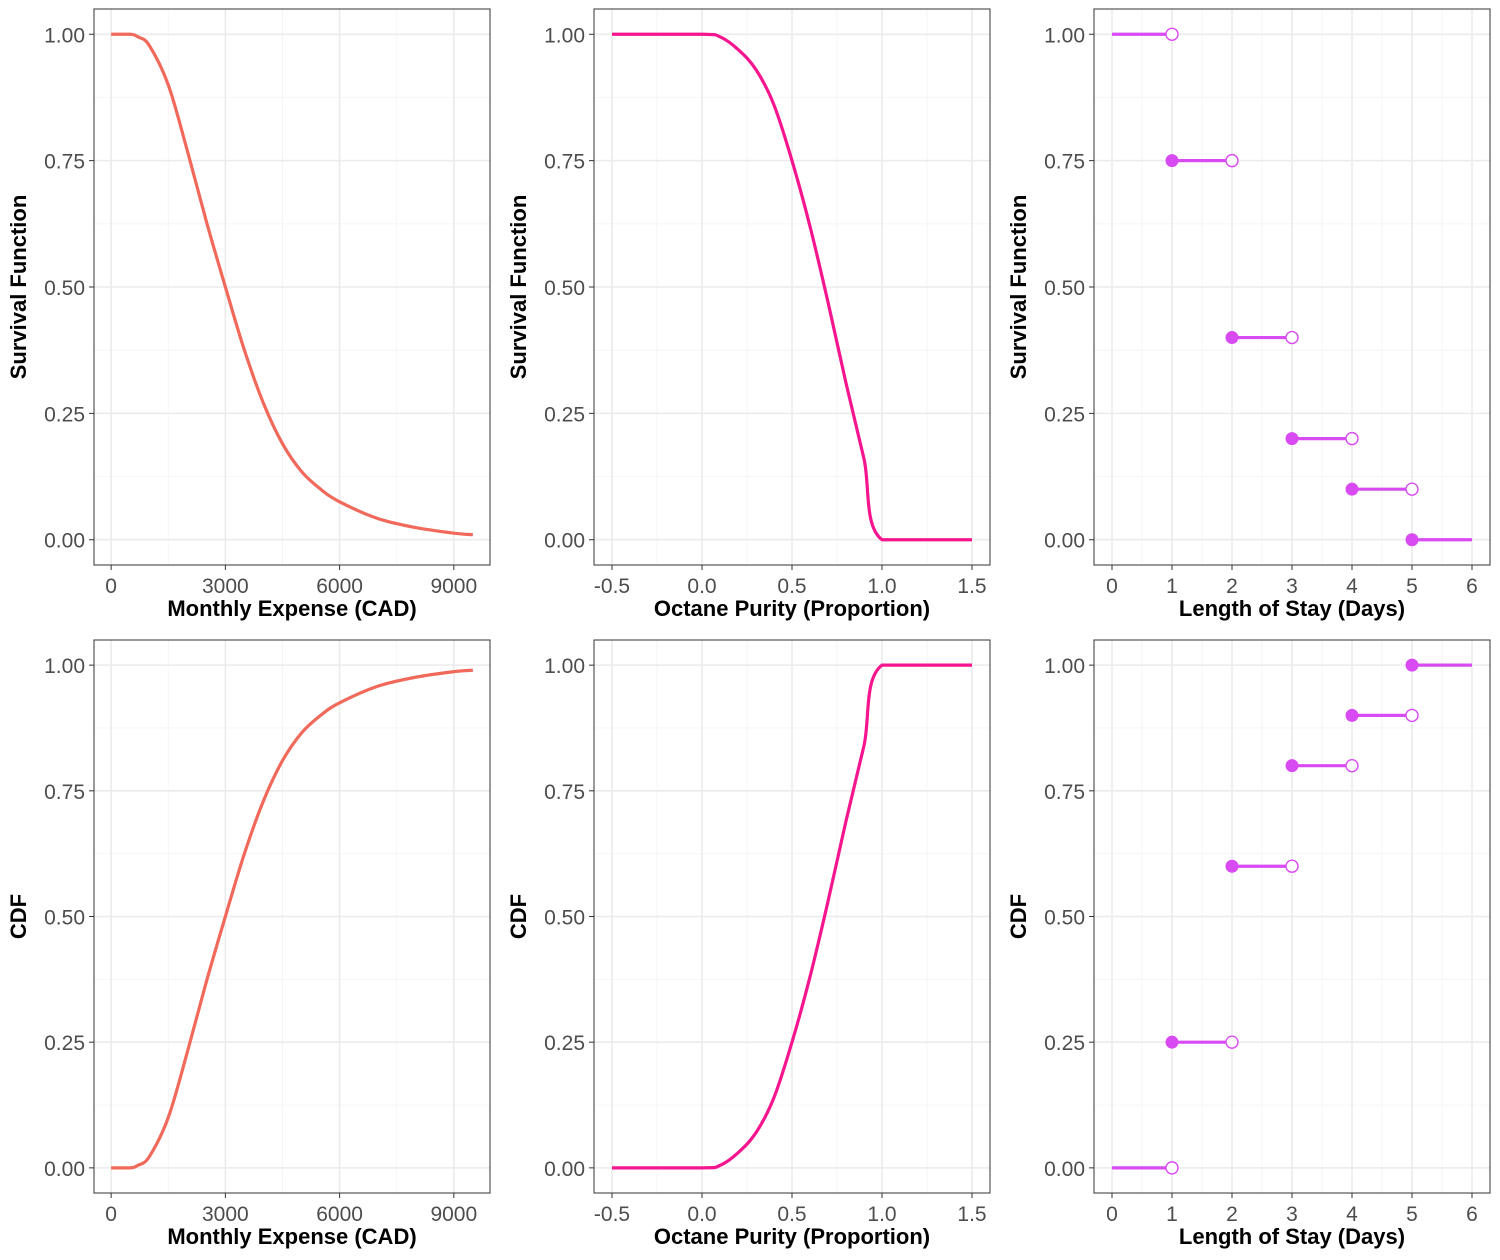  What do you see at coordinates (64, 1043) in the screenshot?
I see `chart-bottom-left-y-tick-label: 0.25` at bounding box center [64, 1043].